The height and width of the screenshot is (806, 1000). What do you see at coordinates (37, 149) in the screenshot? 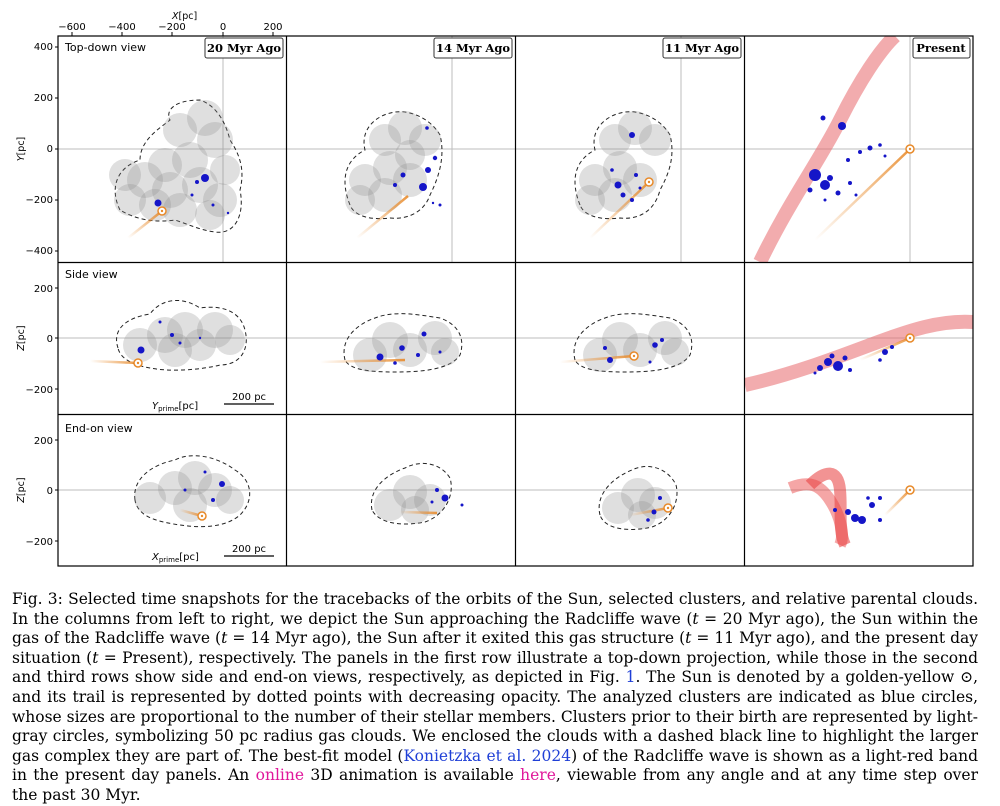
I see `row1-y-axis: Y[pc] 400 200 0 −200 −400` at bounding box center [37, 149].